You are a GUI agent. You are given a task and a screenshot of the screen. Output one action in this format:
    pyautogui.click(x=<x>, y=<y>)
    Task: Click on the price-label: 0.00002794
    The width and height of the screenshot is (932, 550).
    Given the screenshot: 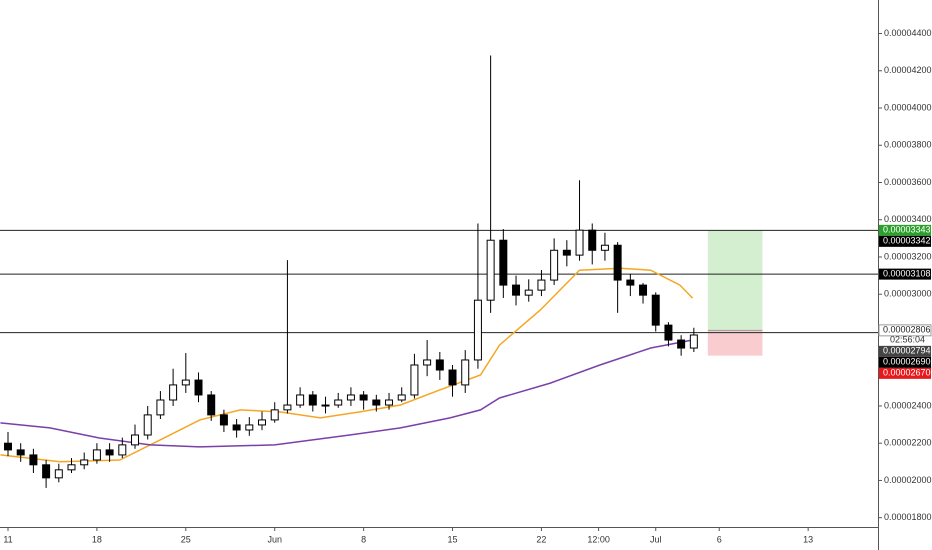 What is the action you would take?
    pyautogui.click(x=907, y=351)
    